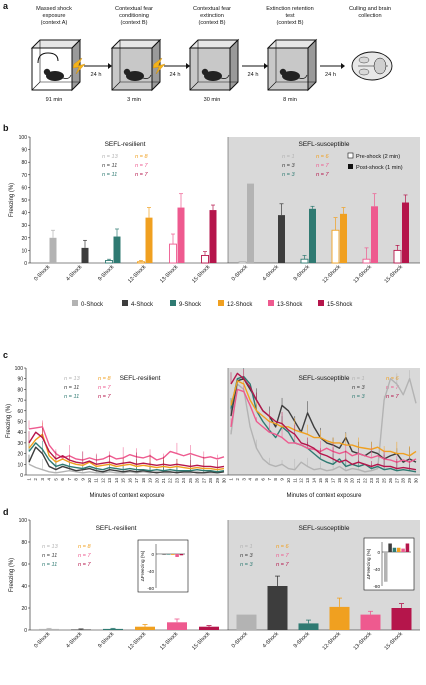 This screenshot has height=685, width=426. Describe the element at coordinates (109, 166) in the screenshot. I see `n-label: n = 11` at that location.